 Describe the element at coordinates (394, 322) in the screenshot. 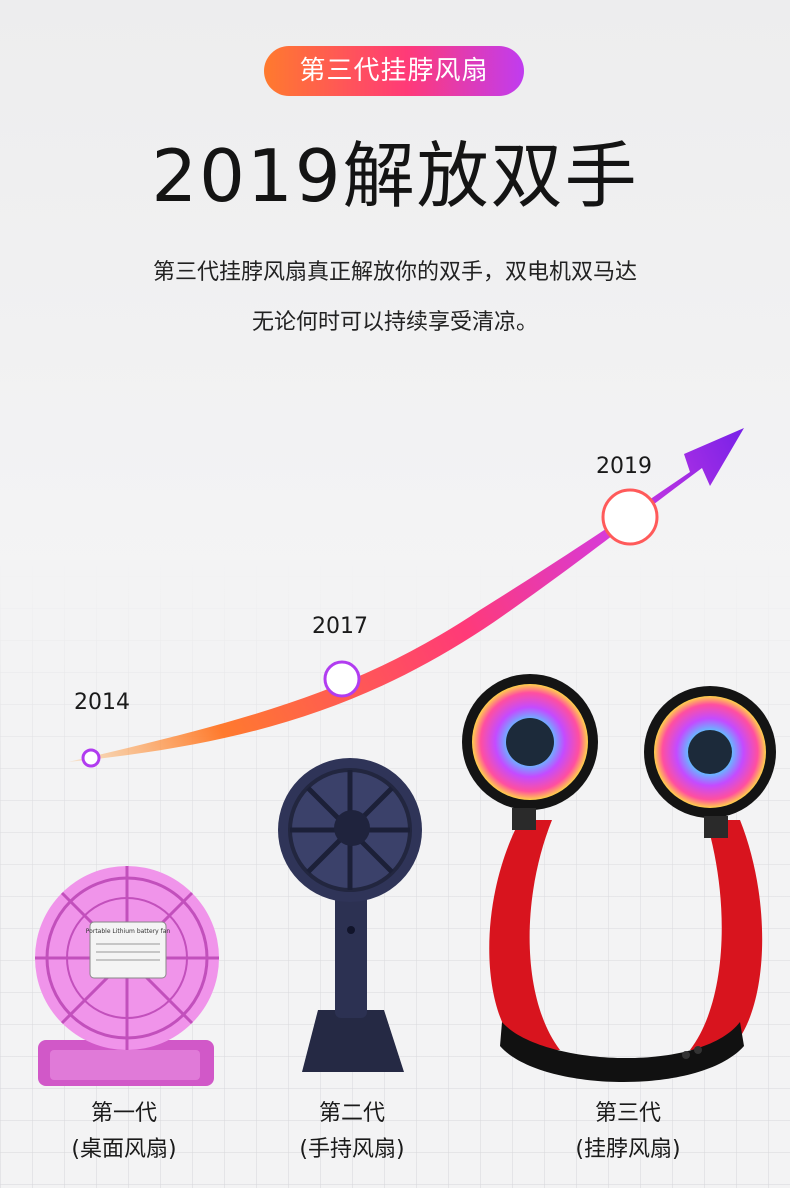

I see `subtitle-line-2: 无论何时可以持续享受清凉。` at that location.